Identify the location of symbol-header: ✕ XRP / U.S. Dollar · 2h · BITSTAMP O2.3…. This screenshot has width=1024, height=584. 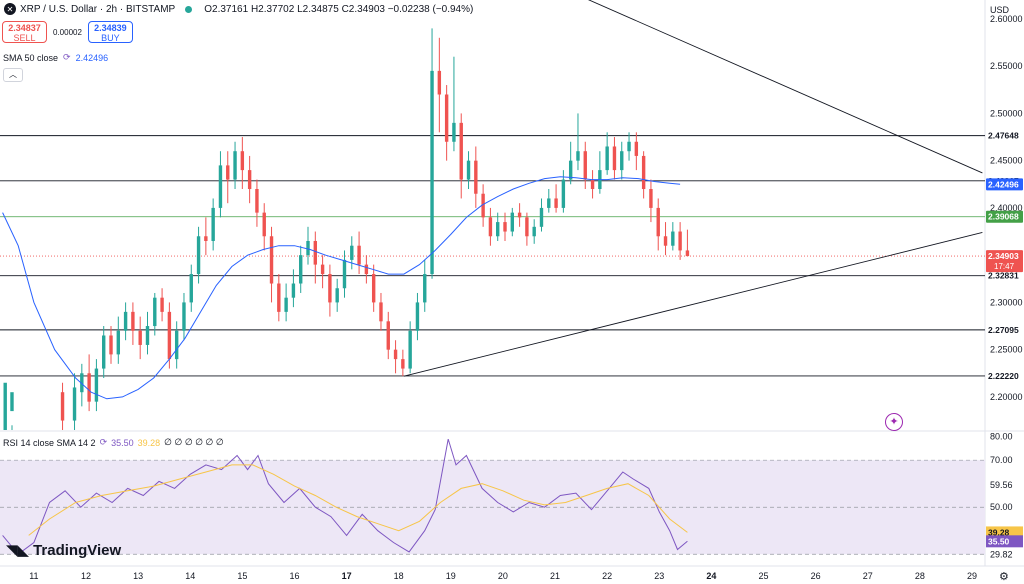
(238, 9).